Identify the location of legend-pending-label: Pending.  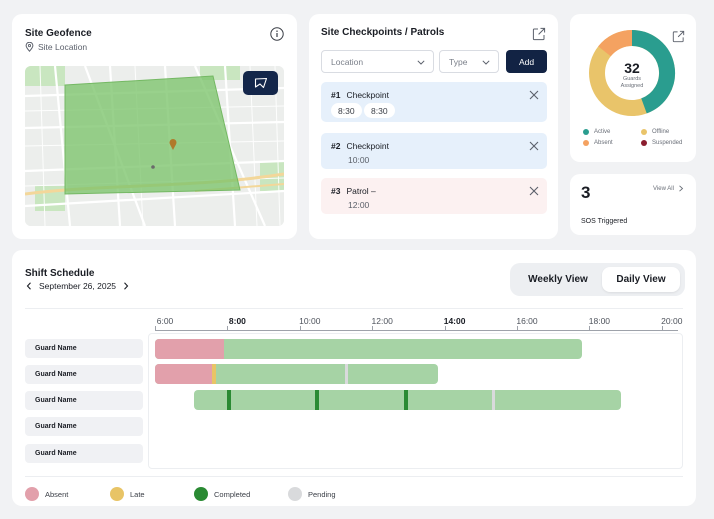
(322, 494).